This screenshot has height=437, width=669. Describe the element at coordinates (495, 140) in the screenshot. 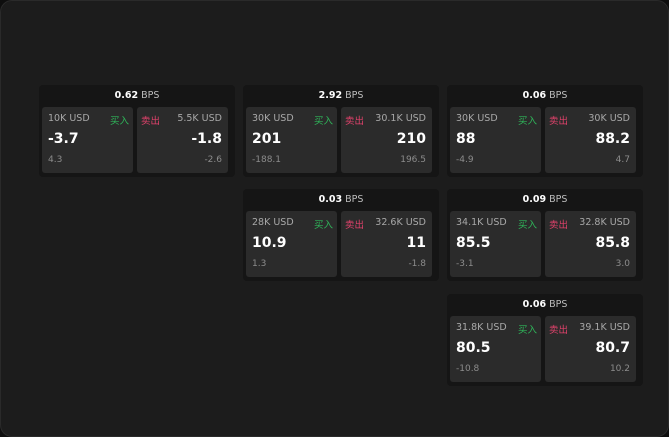

I see `buy-tile: 30K USD 买入 88 -4.9` at that location.